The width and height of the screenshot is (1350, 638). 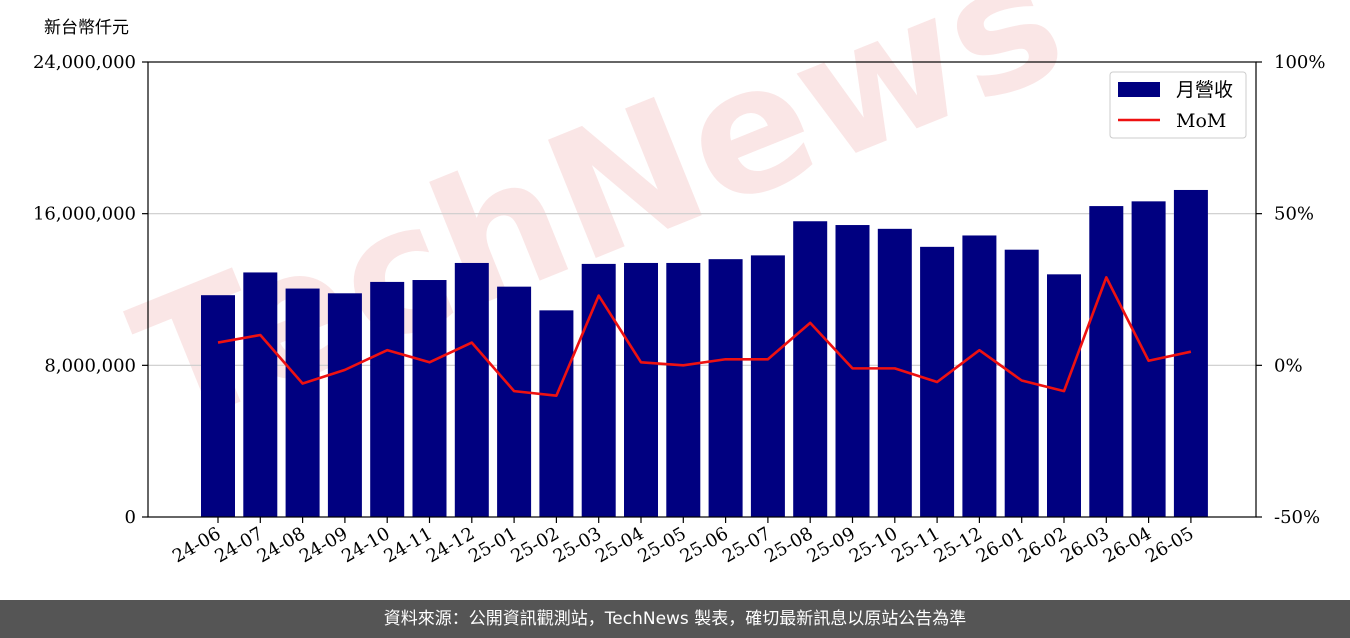 I want to click on mom-line, so click(x=704, y=336).